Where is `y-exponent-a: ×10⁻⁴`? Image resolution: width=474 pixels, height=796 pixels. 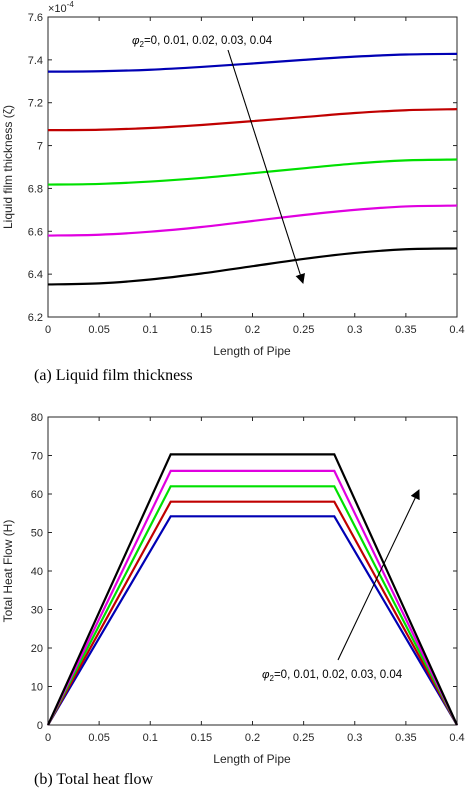
y-exponent-a: ×10⁻⁴ is located at coordinates (61, 7).